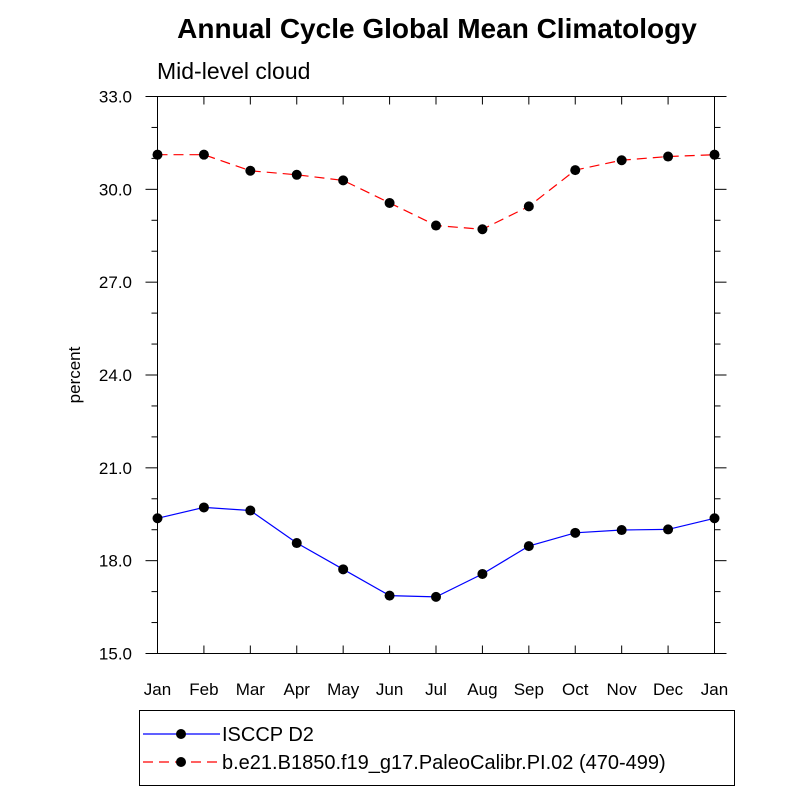 This screenshot has height=800, width=800. What do you see at coordinates (575, 689) in the screenshot?
I see `x-tick-label: Oct` at bounding box center [575, 689].